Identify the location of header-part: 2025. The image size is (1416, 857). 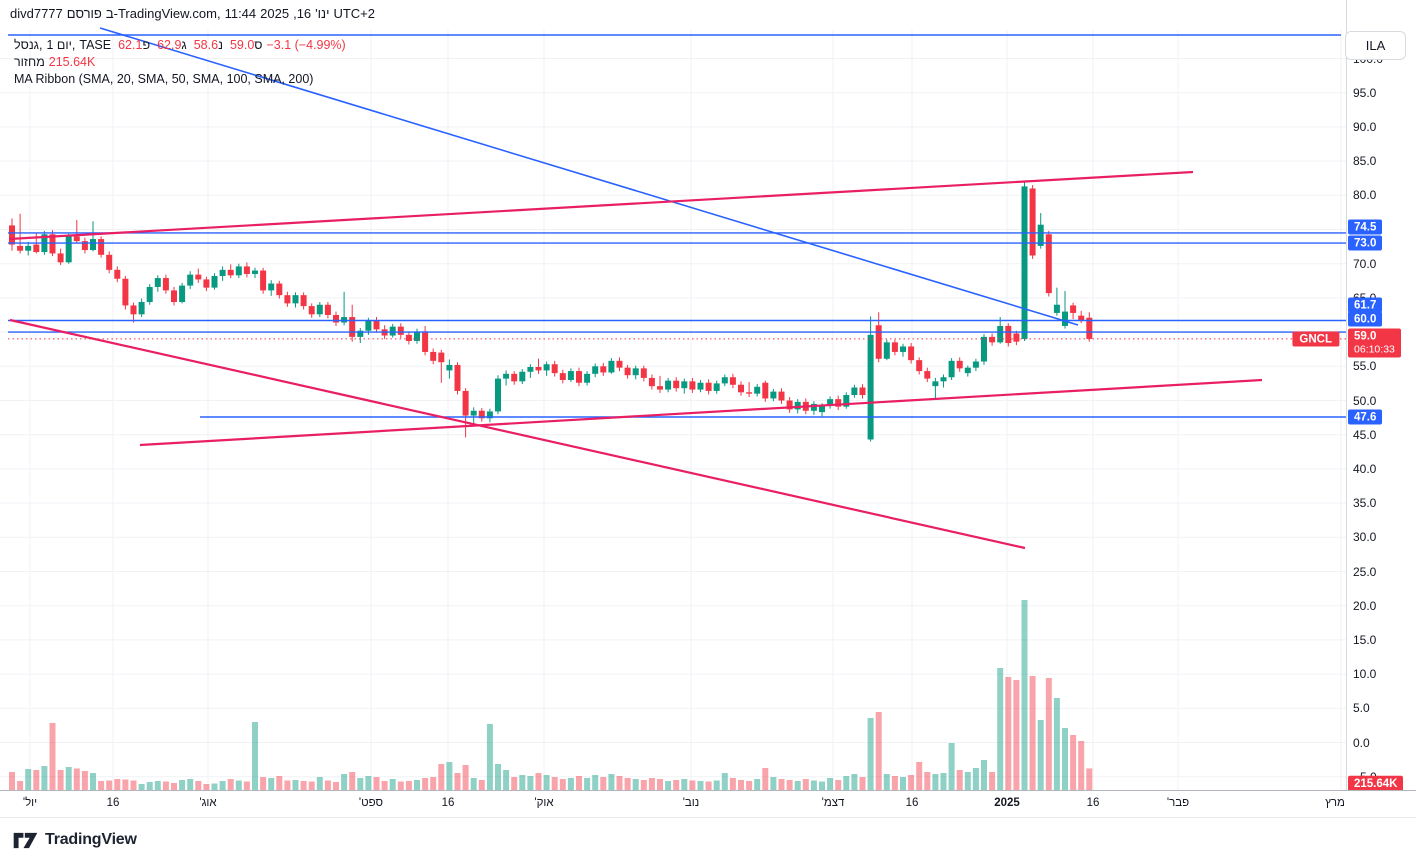
(275, 13).